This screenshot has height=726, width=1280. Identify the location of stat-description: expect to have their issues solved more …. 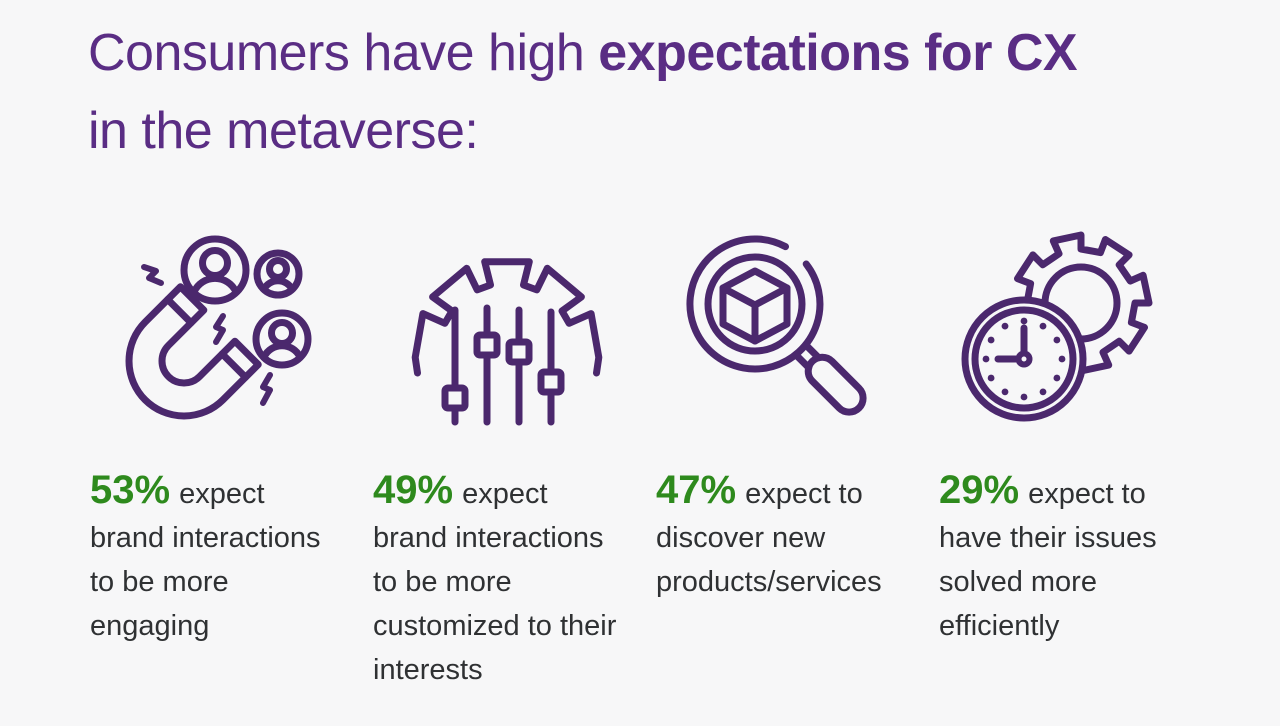
(1048, 560).